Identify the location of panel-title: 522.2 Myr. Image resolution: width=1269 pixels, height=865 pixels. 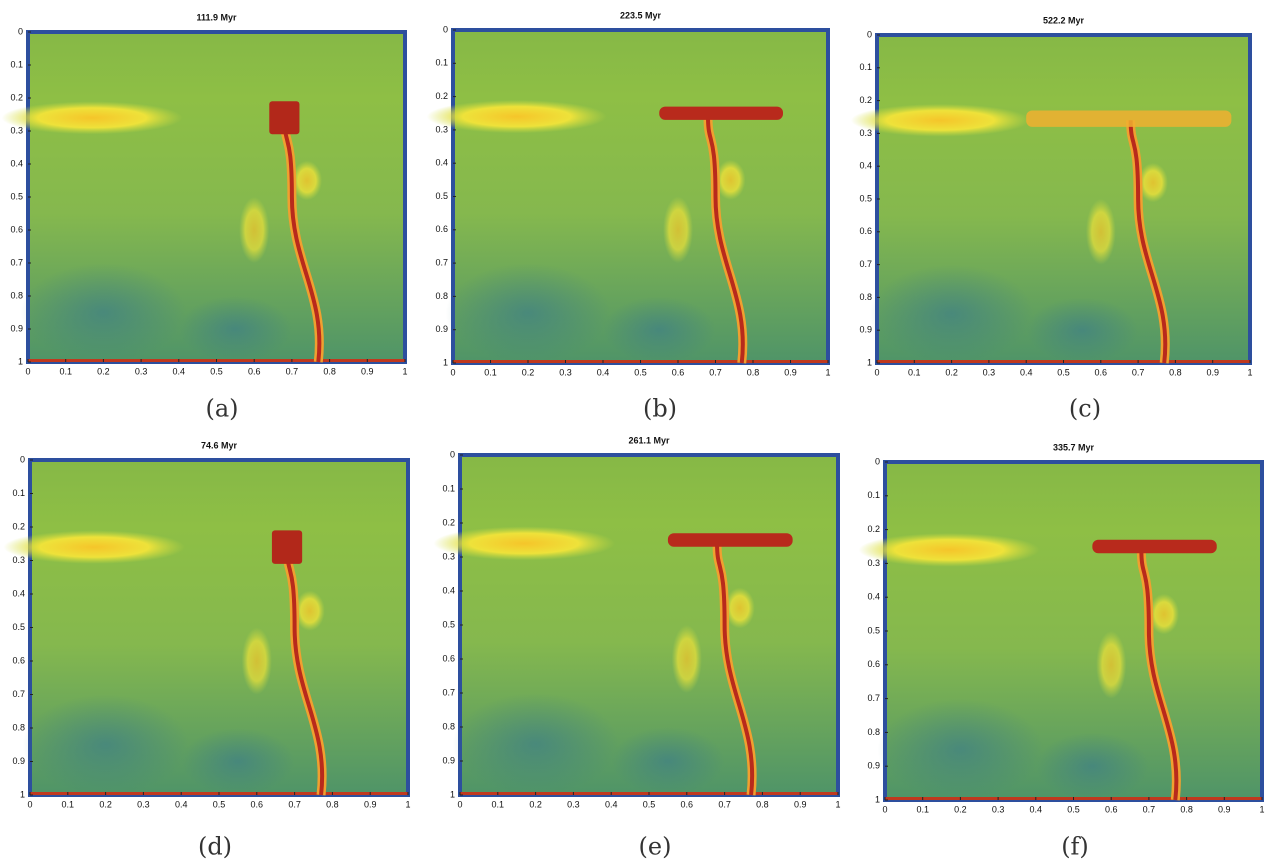
(1064, 20).